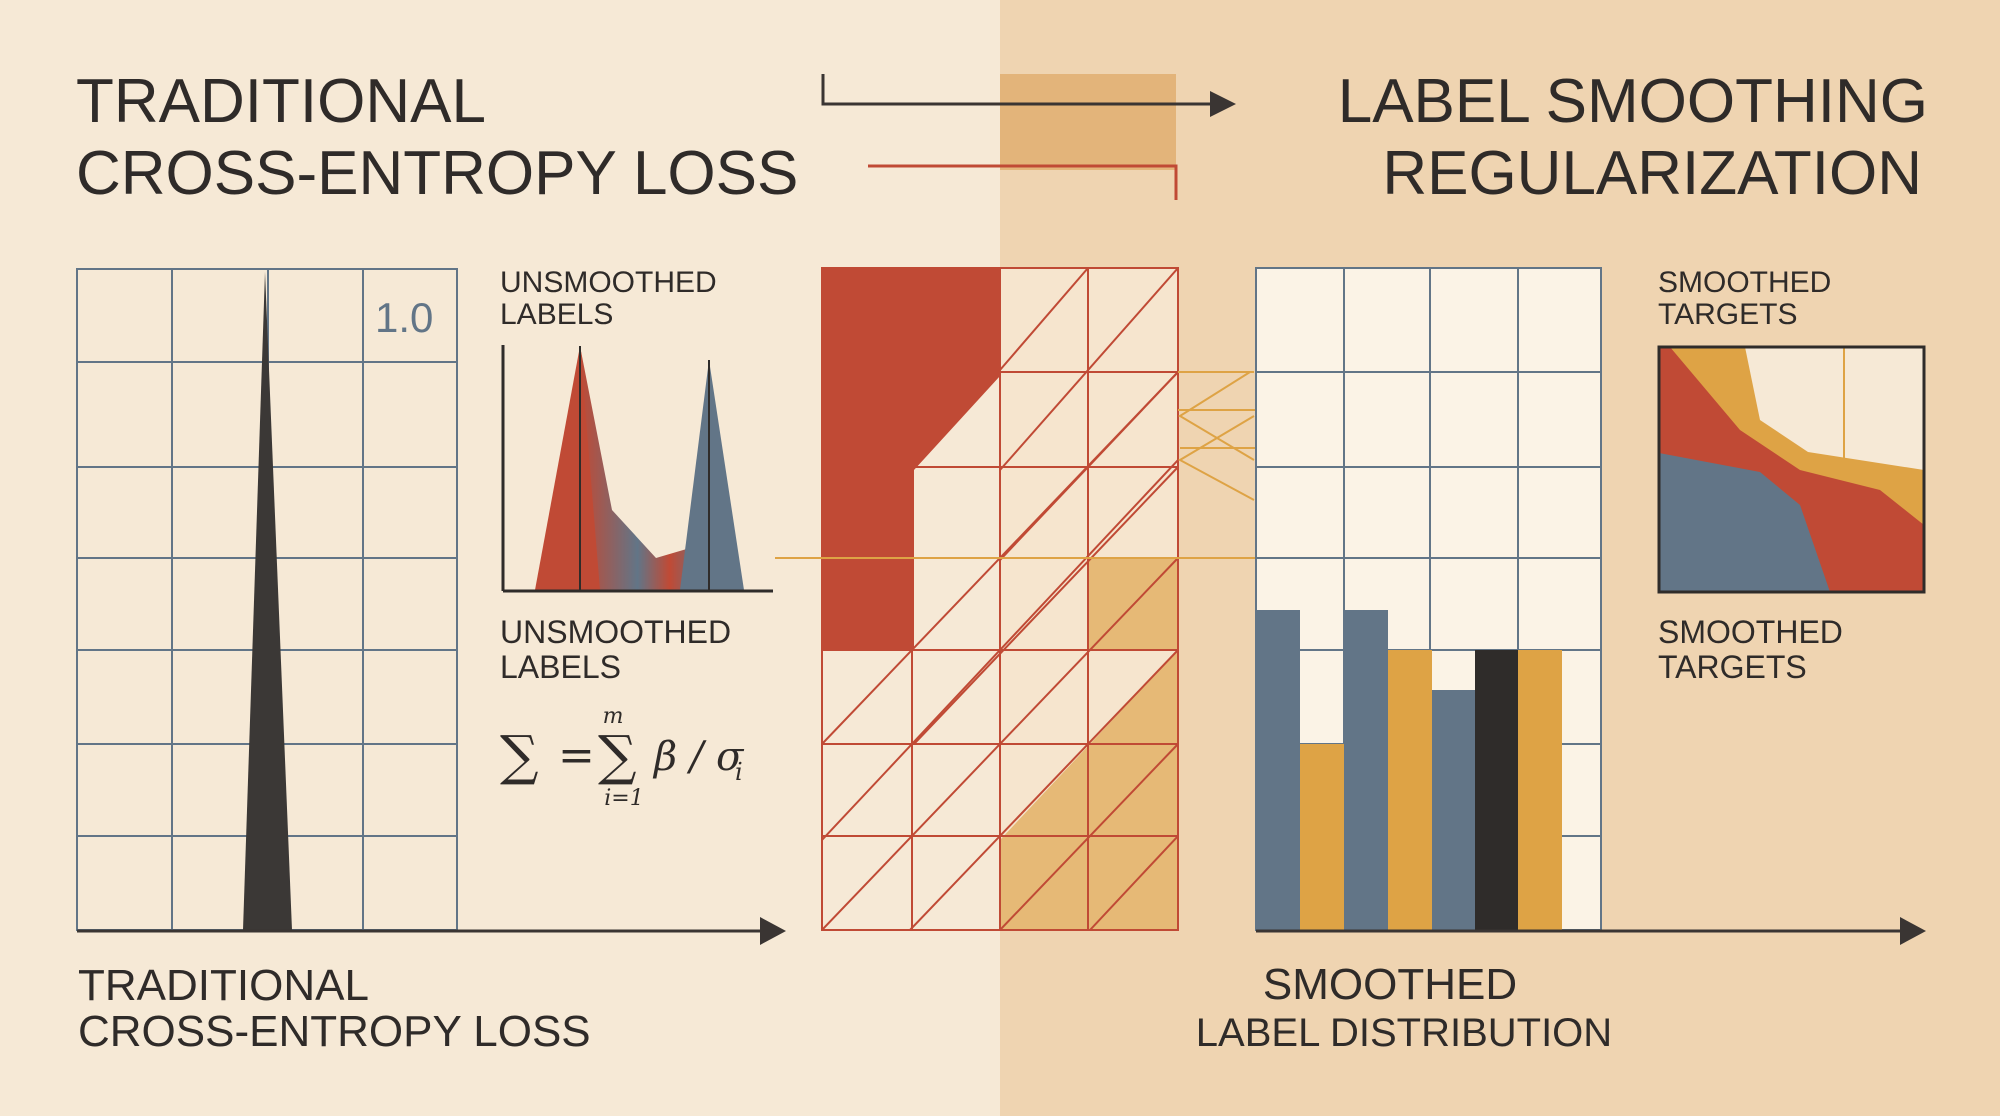  Describe the element at coordinates (644, 468) in the screenshot. I see `unsmoothed-valley` at that location.